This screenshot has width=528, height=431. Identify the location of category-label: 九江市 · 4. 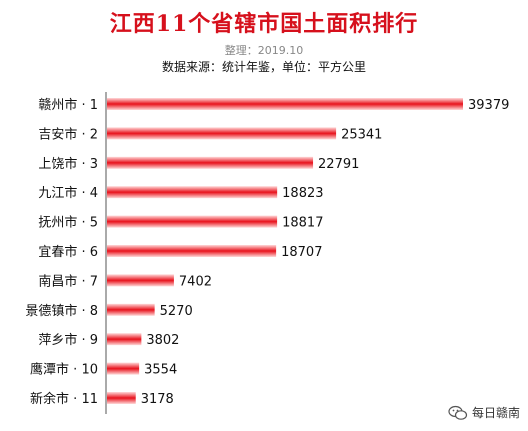
(68, 193).